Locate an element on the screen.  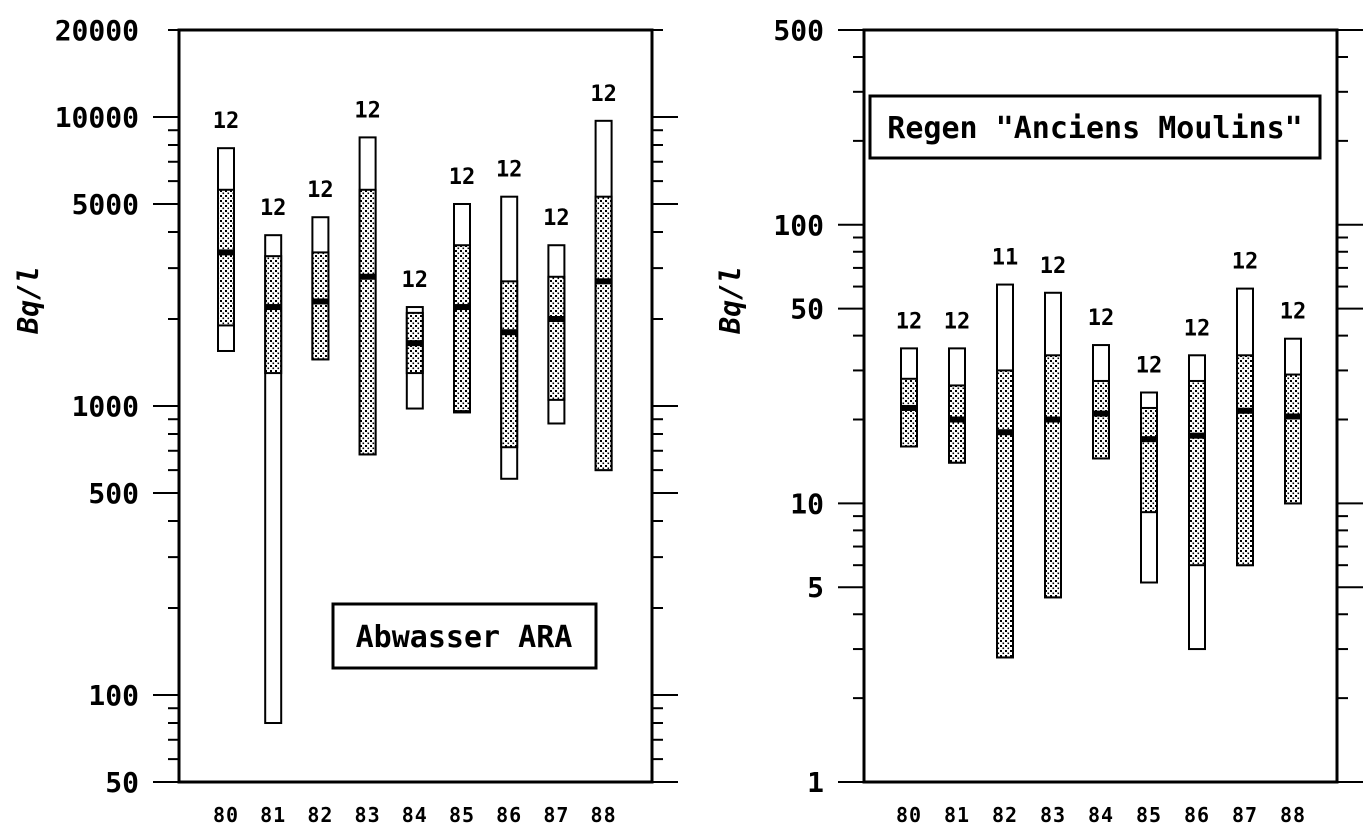
left-y-axis-label: Bq/l is located at coordinates (28, 300).